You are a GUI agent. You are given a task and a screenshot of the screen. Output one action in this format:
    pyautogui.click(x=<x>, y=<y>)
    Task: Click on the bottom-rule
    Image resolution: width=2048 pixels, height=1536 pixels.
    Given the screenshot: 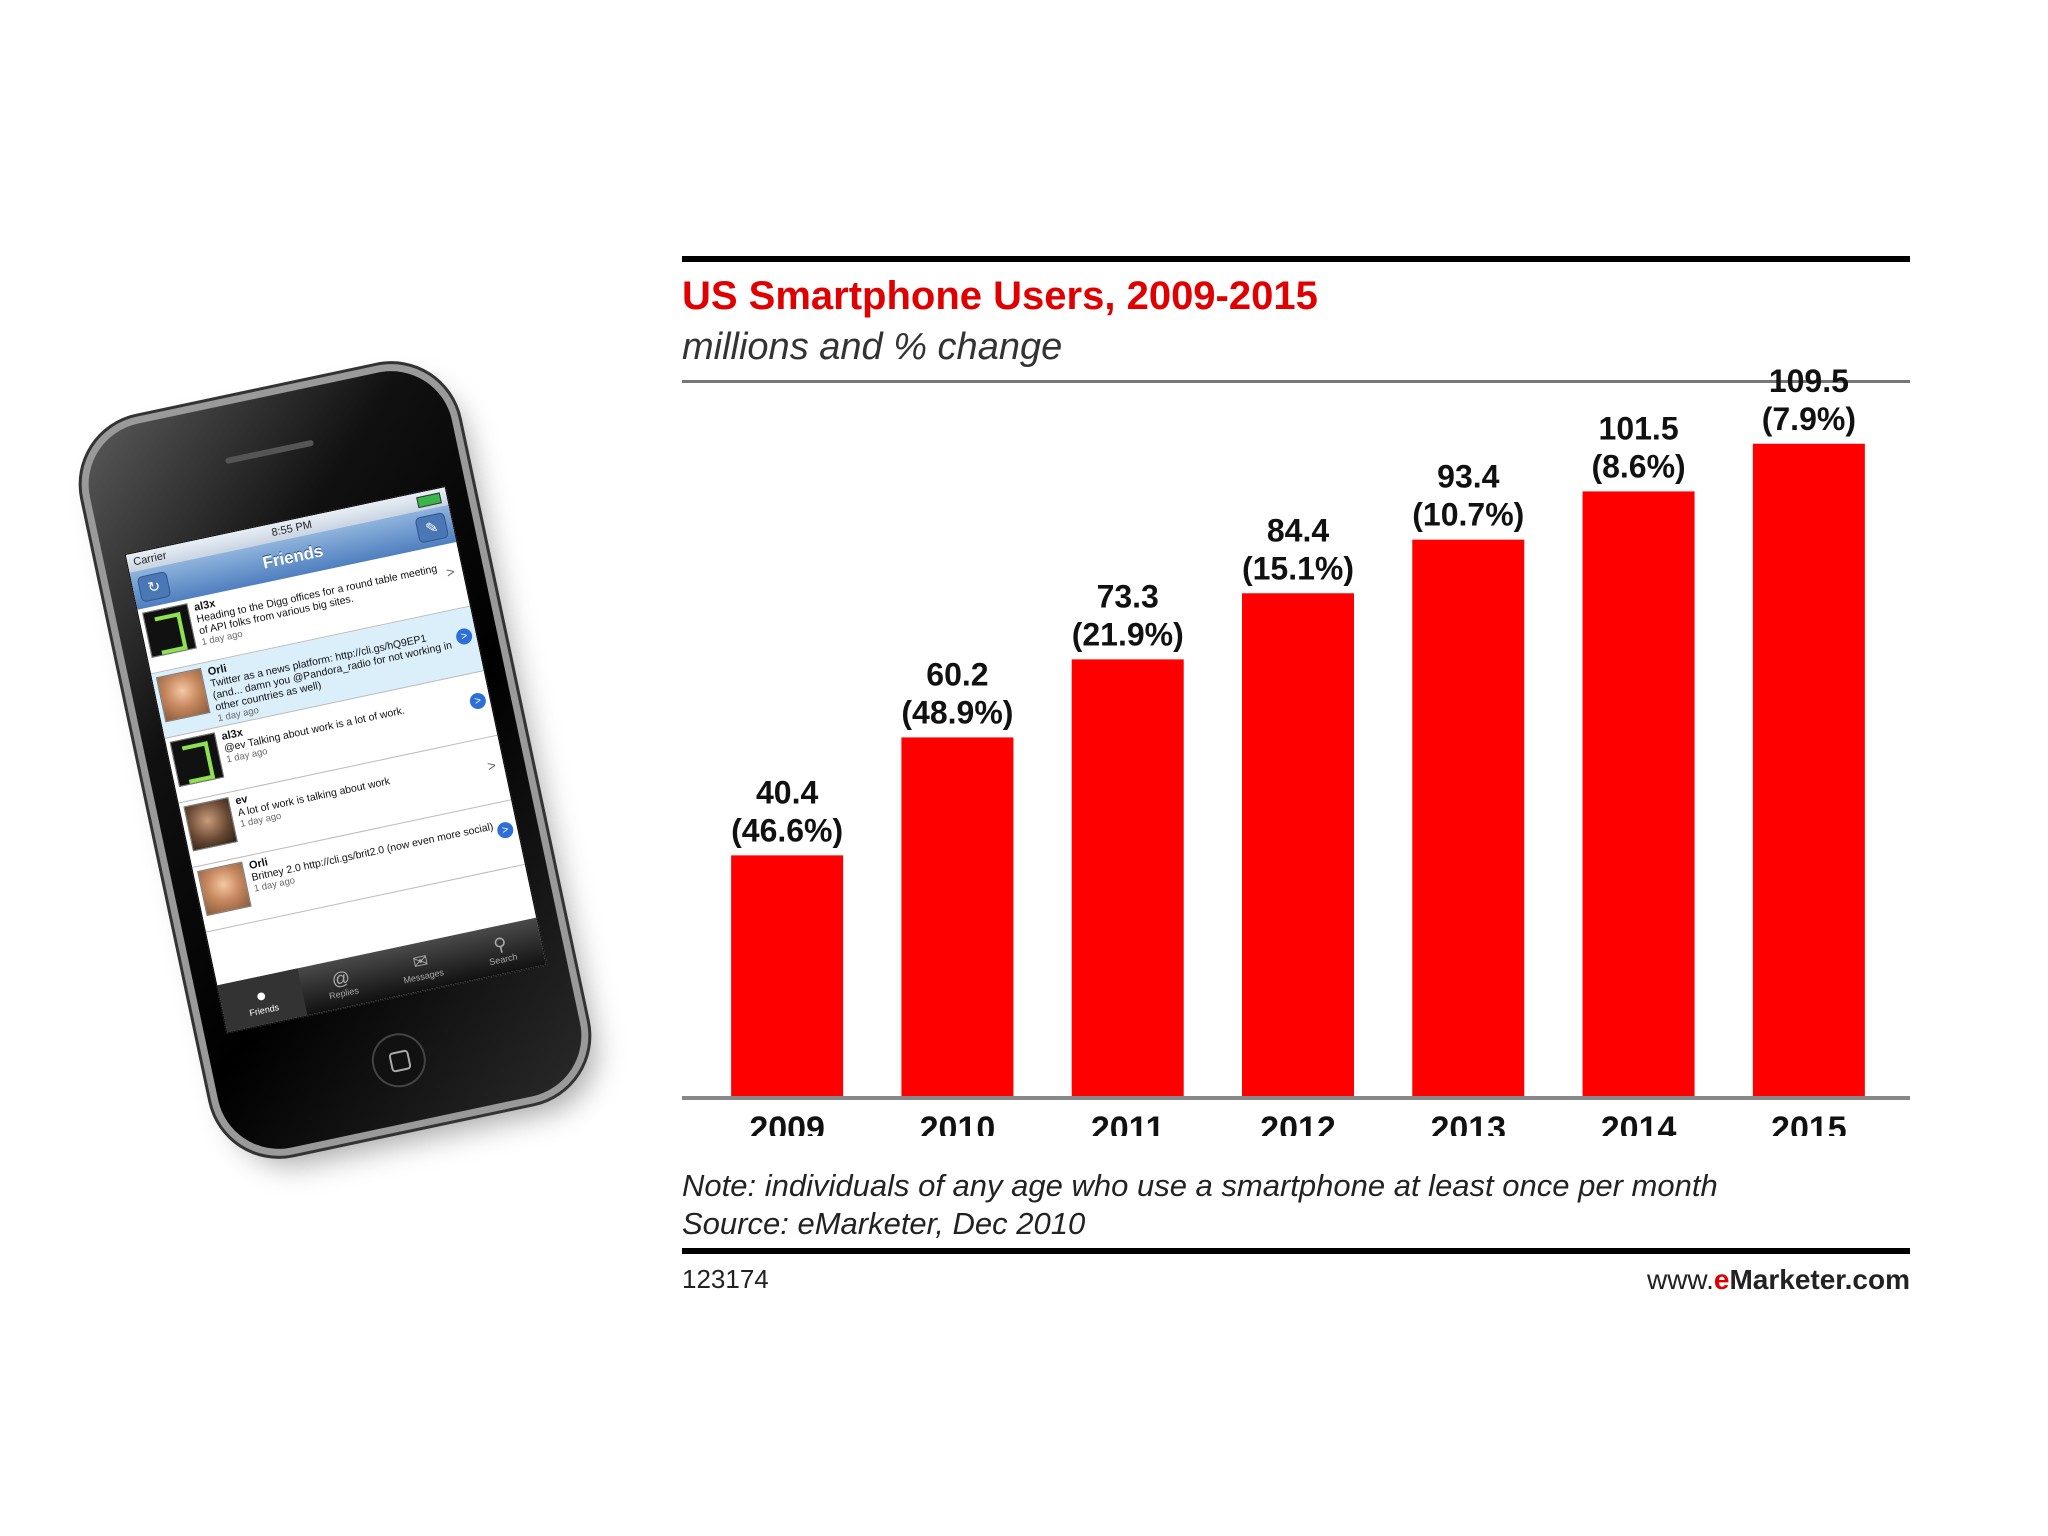 What is the action you would take?
    pyautogui.click(x=1296, y=1251)
    